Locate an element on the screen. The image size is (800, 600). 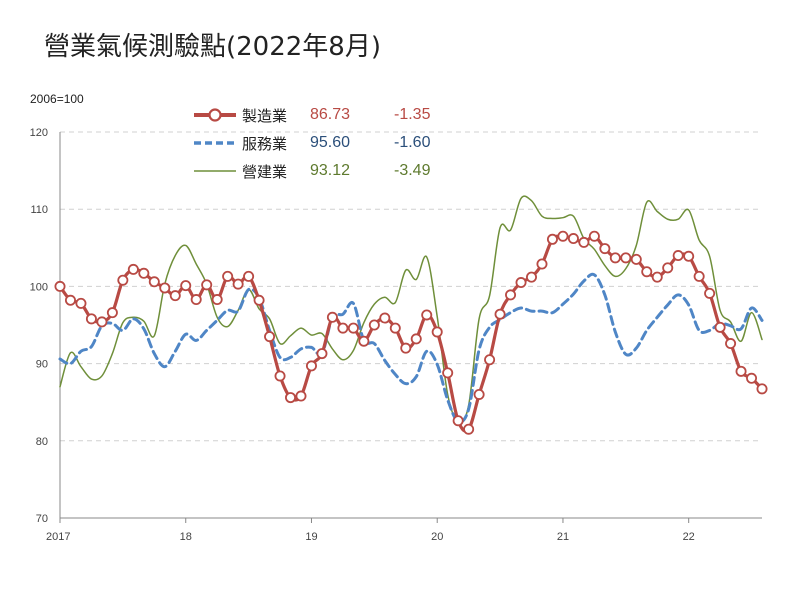
legend-value-construction: 93.12 is located at coordinates (330, 170).